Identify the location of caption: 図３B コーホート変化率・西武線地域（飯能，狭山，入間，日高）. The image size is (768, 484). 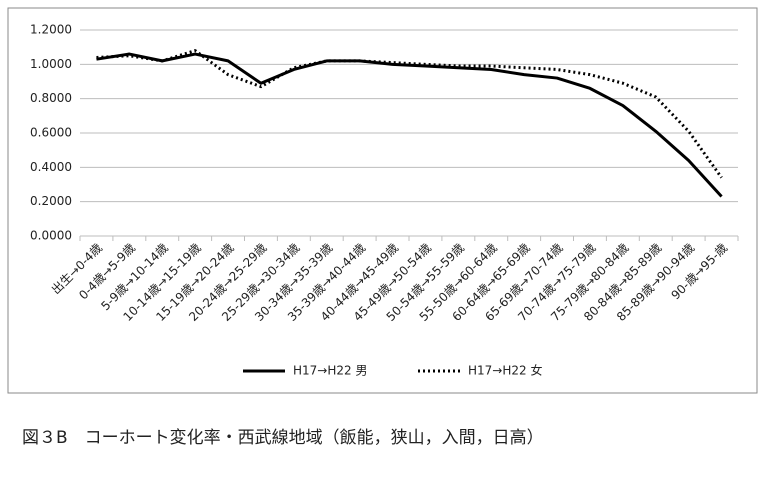
(283, 438).